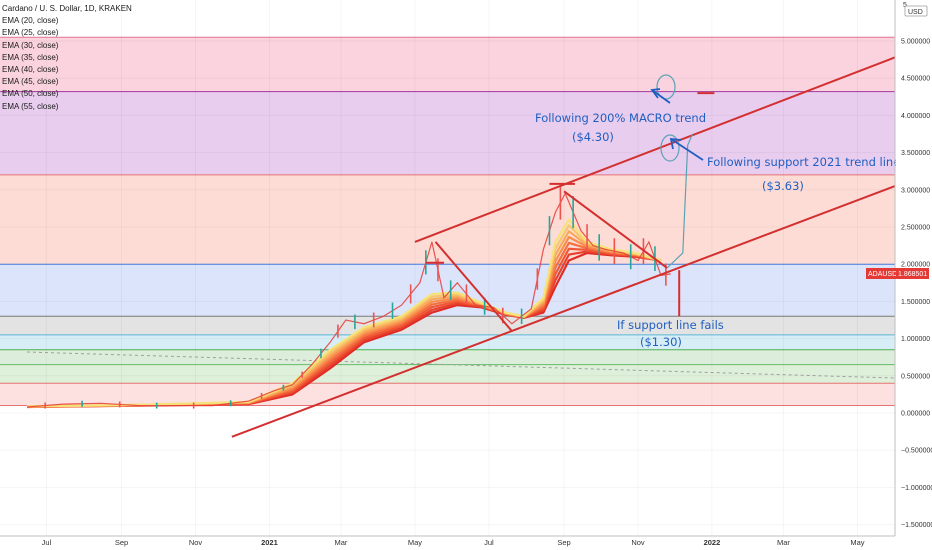 The width and height of the screenshot is (932, 550). I want to click on usd-badge, so click(916, 11).